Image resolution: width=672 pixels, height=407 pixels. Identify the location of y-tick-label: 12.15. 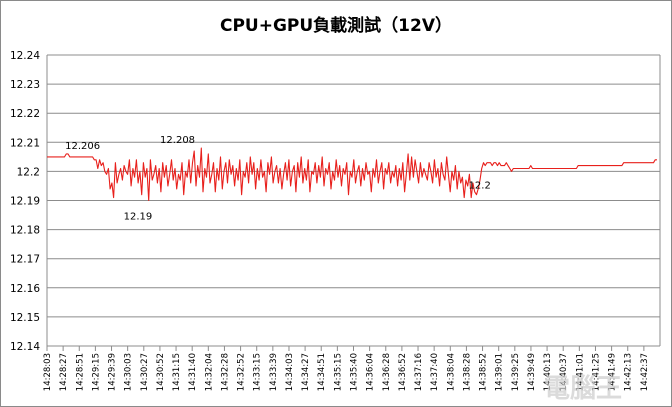
(25, 318).